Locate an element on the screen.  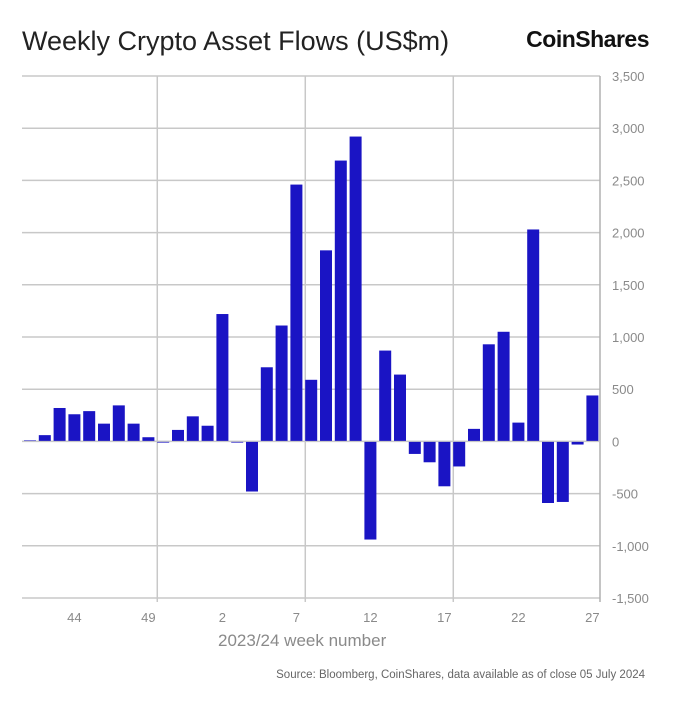
x-tick-label: 12 is located at coordinates (370, 617).